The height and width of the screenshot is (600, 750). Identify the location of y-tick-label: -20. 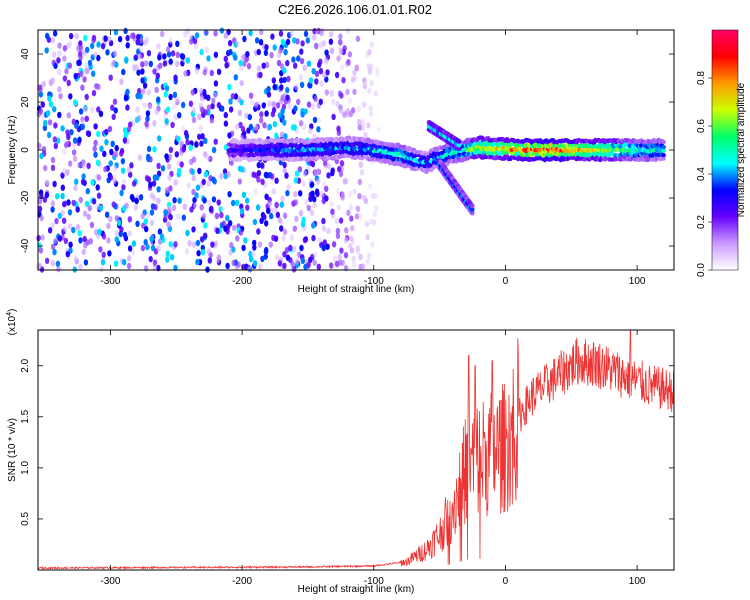
(25, 197).